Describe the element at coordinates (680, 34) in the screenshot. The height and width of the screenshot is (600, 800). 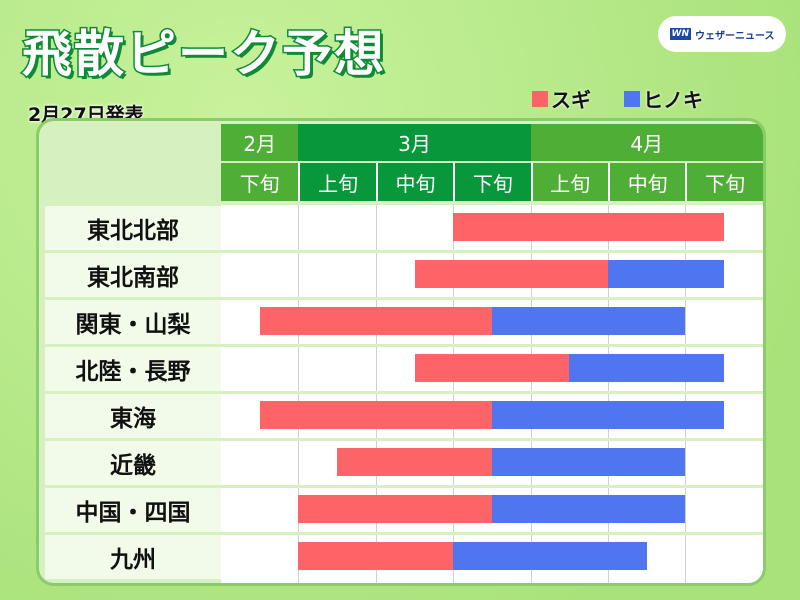
I see `logo-mark: WN` at that location.